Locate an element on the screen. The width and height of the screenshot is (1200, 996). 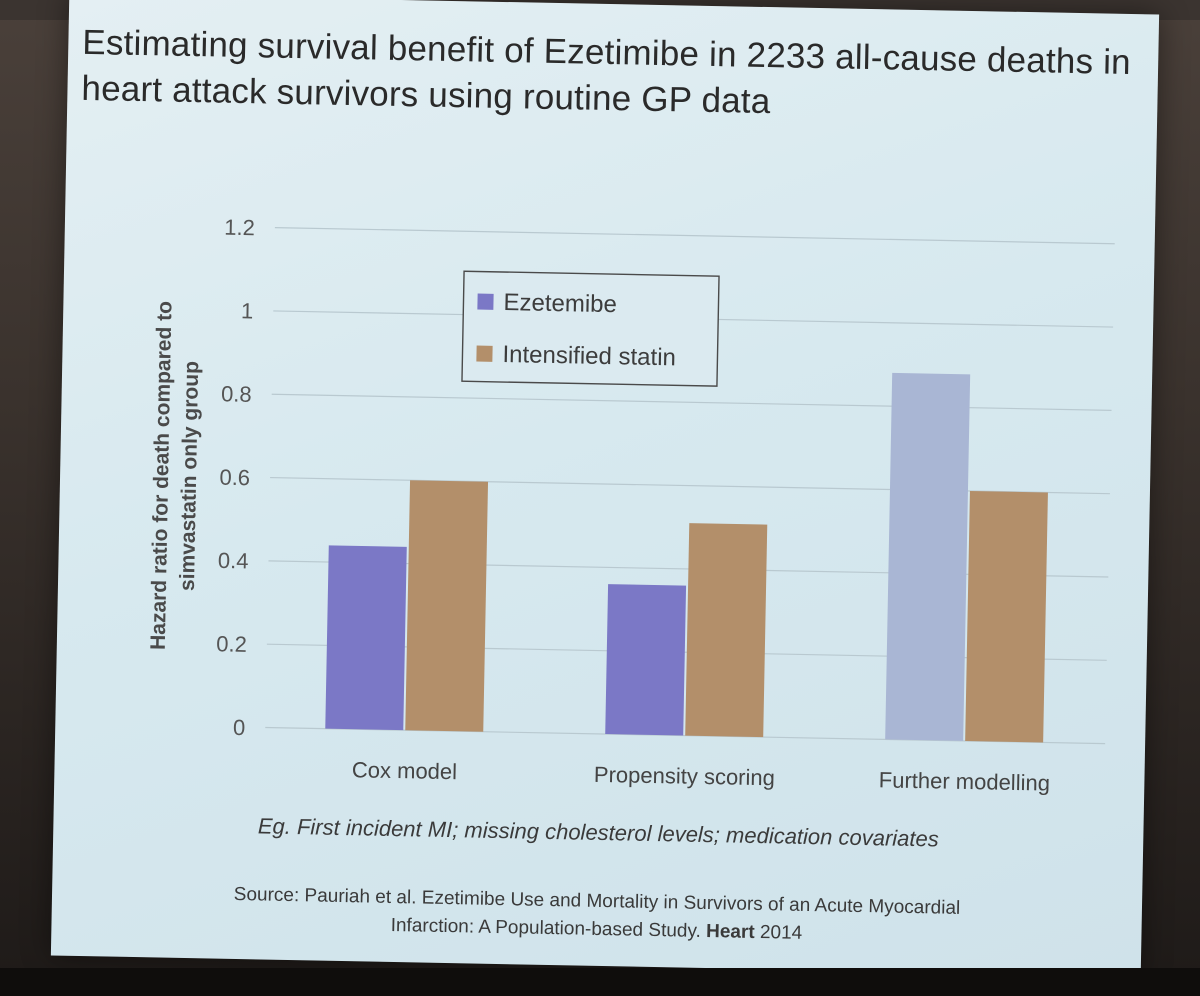
legend-label-0: Ezetemibe is located at coordinates (560, 303).